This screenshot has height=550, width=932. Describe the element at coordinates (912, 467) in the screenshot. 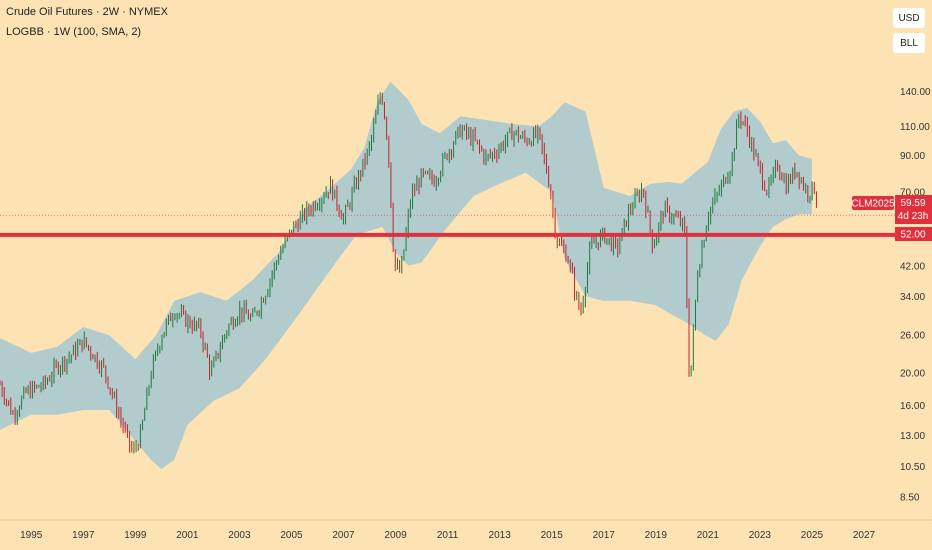

I see `y-tick-label: 10.50` at that location.